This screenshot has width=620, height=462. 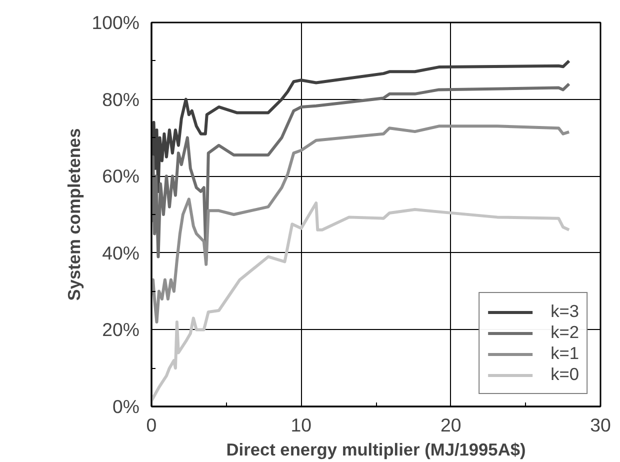 I want to click on y-axis-title: System completenes, so click(x=74, y=214).